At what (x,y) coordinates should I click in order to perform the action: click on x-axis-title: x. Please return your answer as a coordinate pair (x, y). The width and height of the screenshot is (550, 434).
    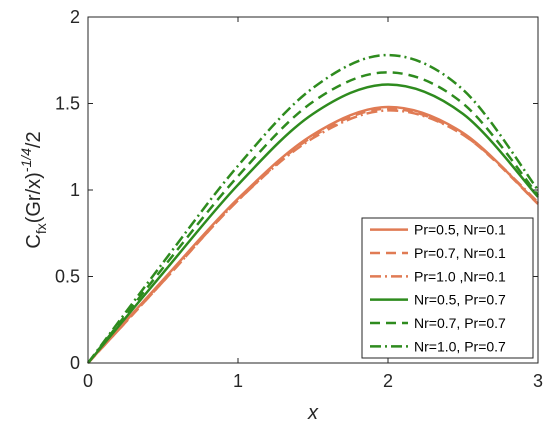
    Looking at the image, I should click on (313, 413).